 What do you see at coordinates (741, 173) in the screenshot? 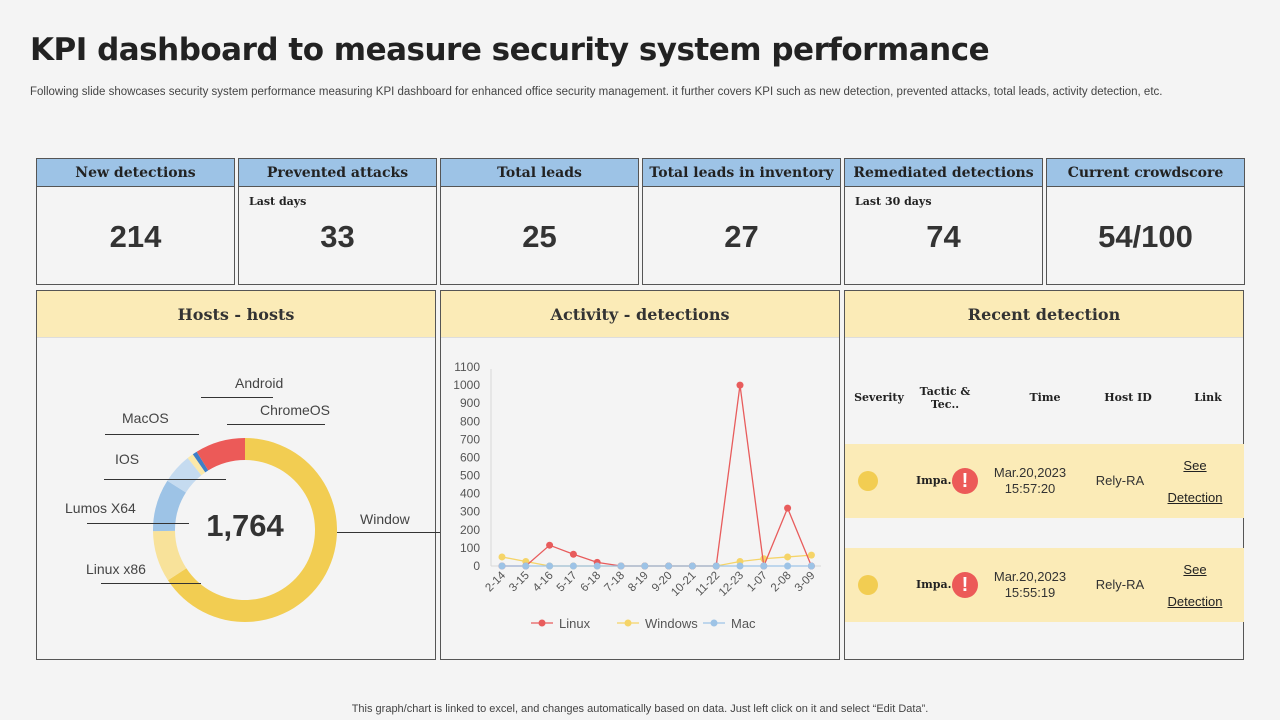
I see `kpi-label: Total leads in inventory` at bounding box center [741, 173].